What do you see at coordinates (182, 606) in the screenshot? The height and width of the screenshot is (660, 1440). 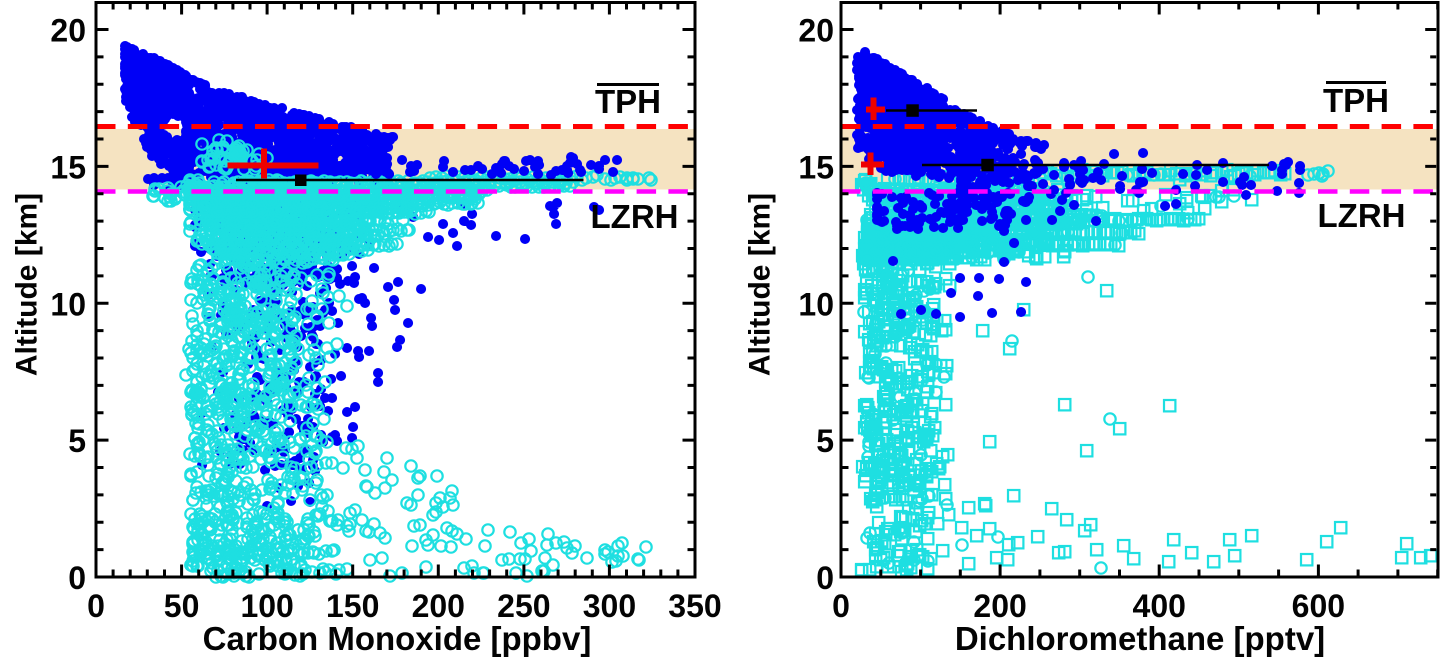 I see `svg-text: 50` at bounding box center [182, 606].